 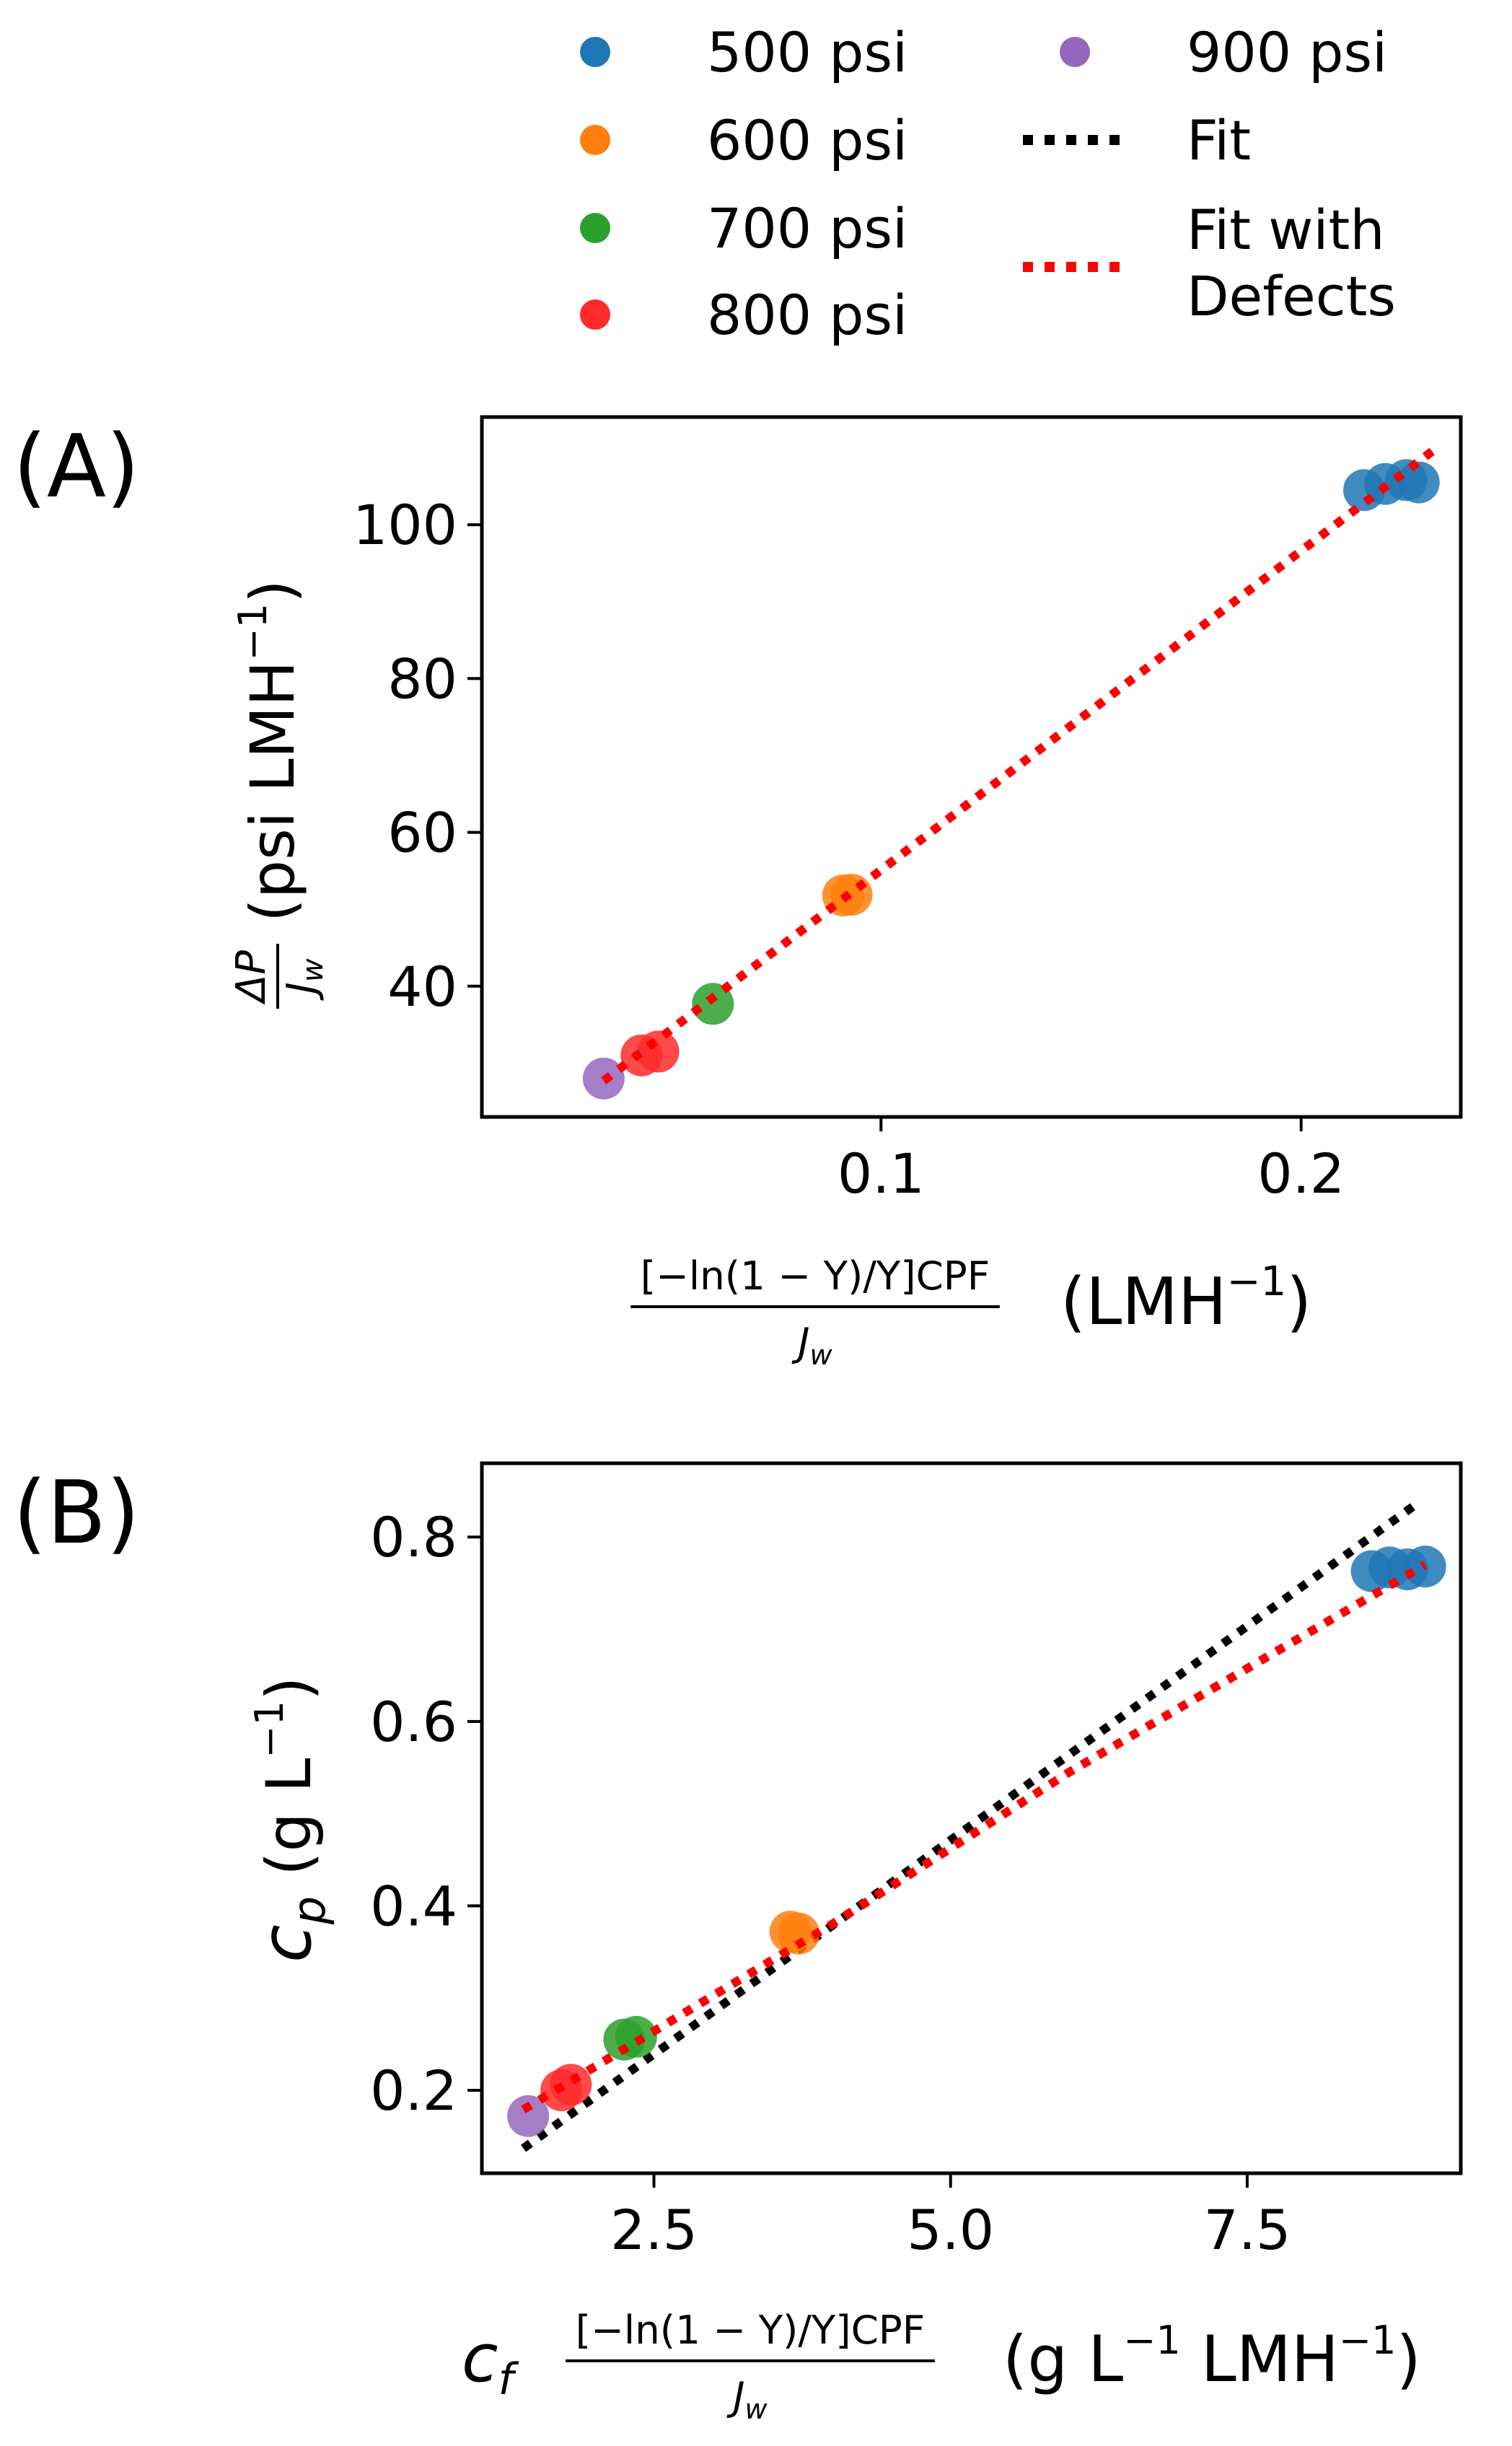 I want to click on legend-label-1: 600 psi, so click(x=807, y=140).